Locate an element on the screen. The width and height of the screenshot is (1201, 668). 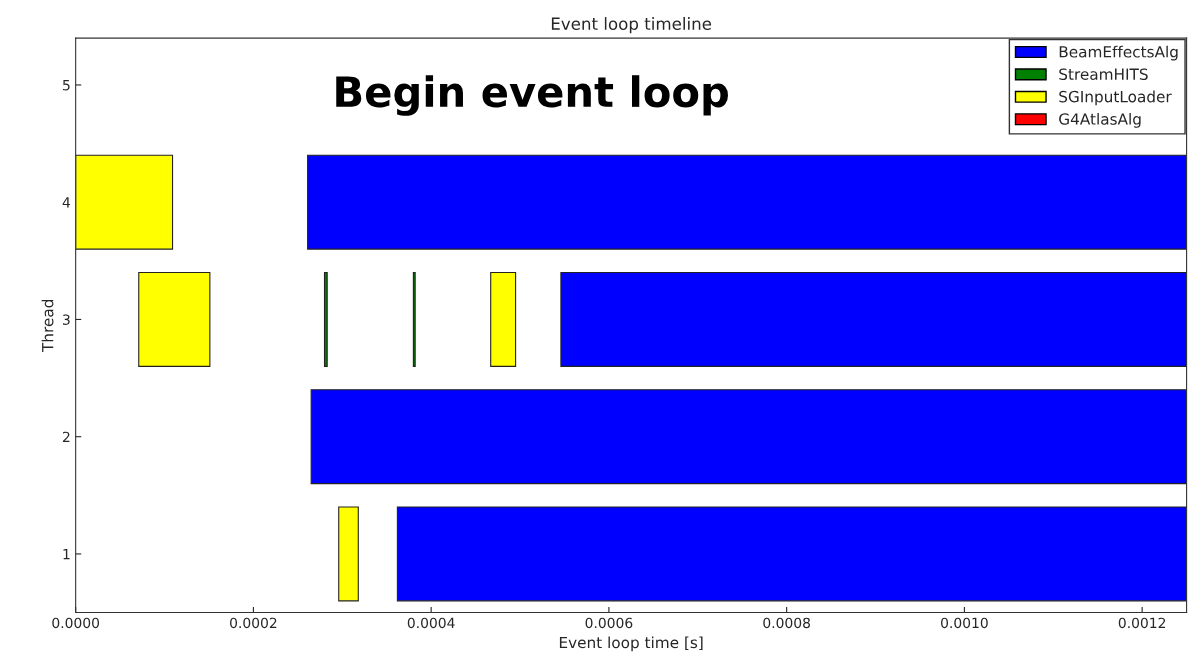
x-tick-label: 0.0010 is located at coordinates (964, 623).